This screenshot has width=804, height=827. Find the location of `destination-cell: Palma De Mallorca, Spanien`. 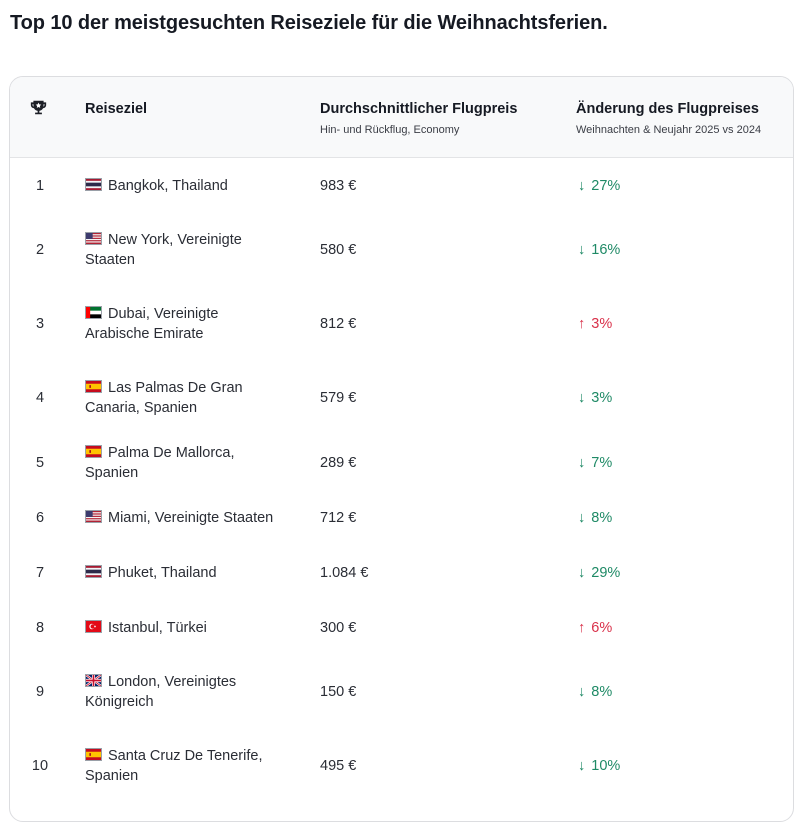

destination-cell: Palma De Mallorca, Spanien is located at coordinates (185, 463).